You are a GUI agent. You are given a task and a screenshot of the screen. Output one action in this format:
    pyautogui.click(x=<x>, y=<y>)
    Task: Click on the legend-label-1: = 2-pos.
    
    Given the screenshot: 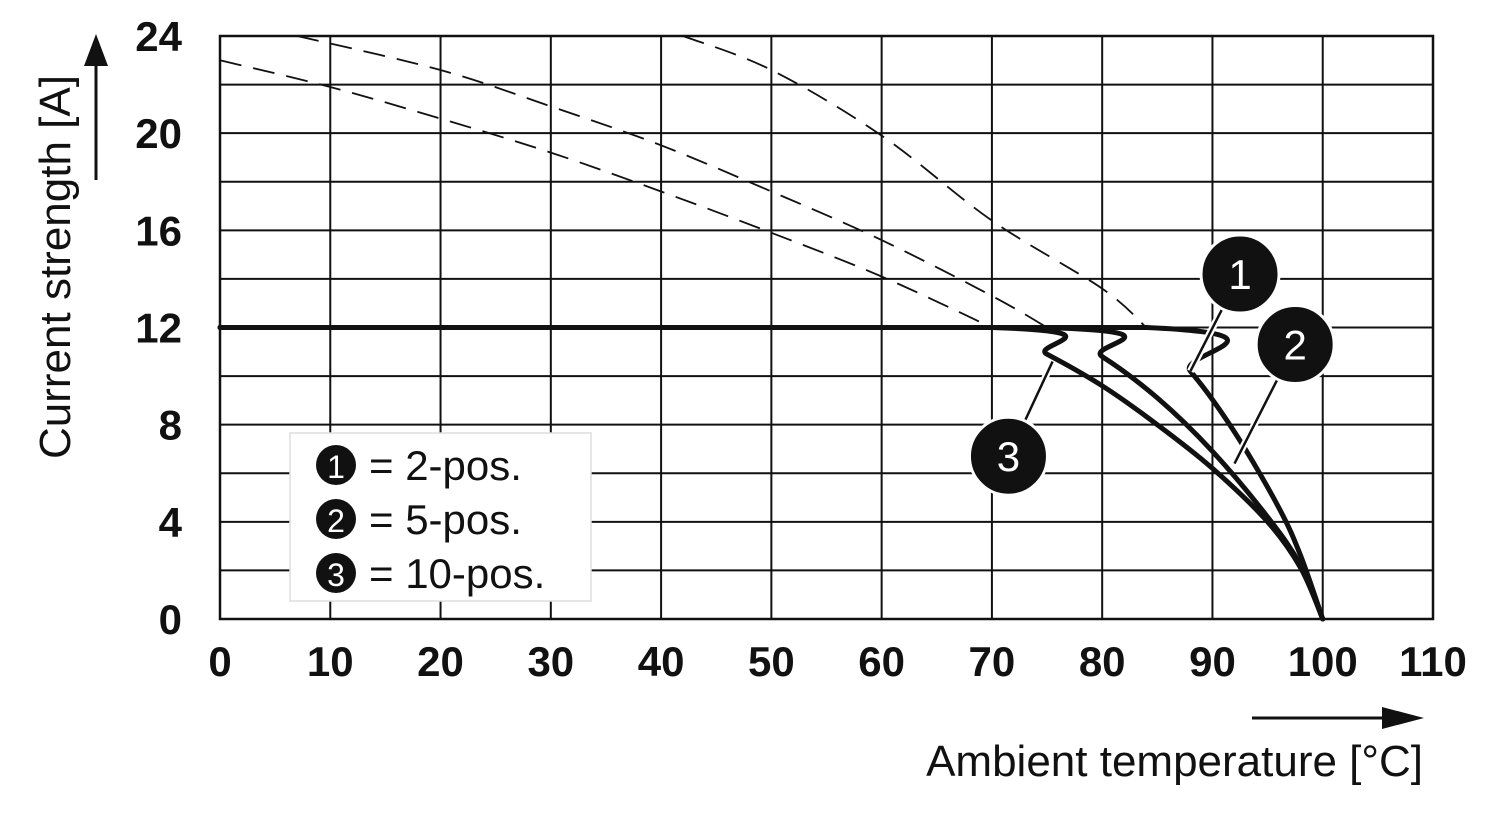 What is the action you would take?
    pyautogui.click(x=445, y=465)
    